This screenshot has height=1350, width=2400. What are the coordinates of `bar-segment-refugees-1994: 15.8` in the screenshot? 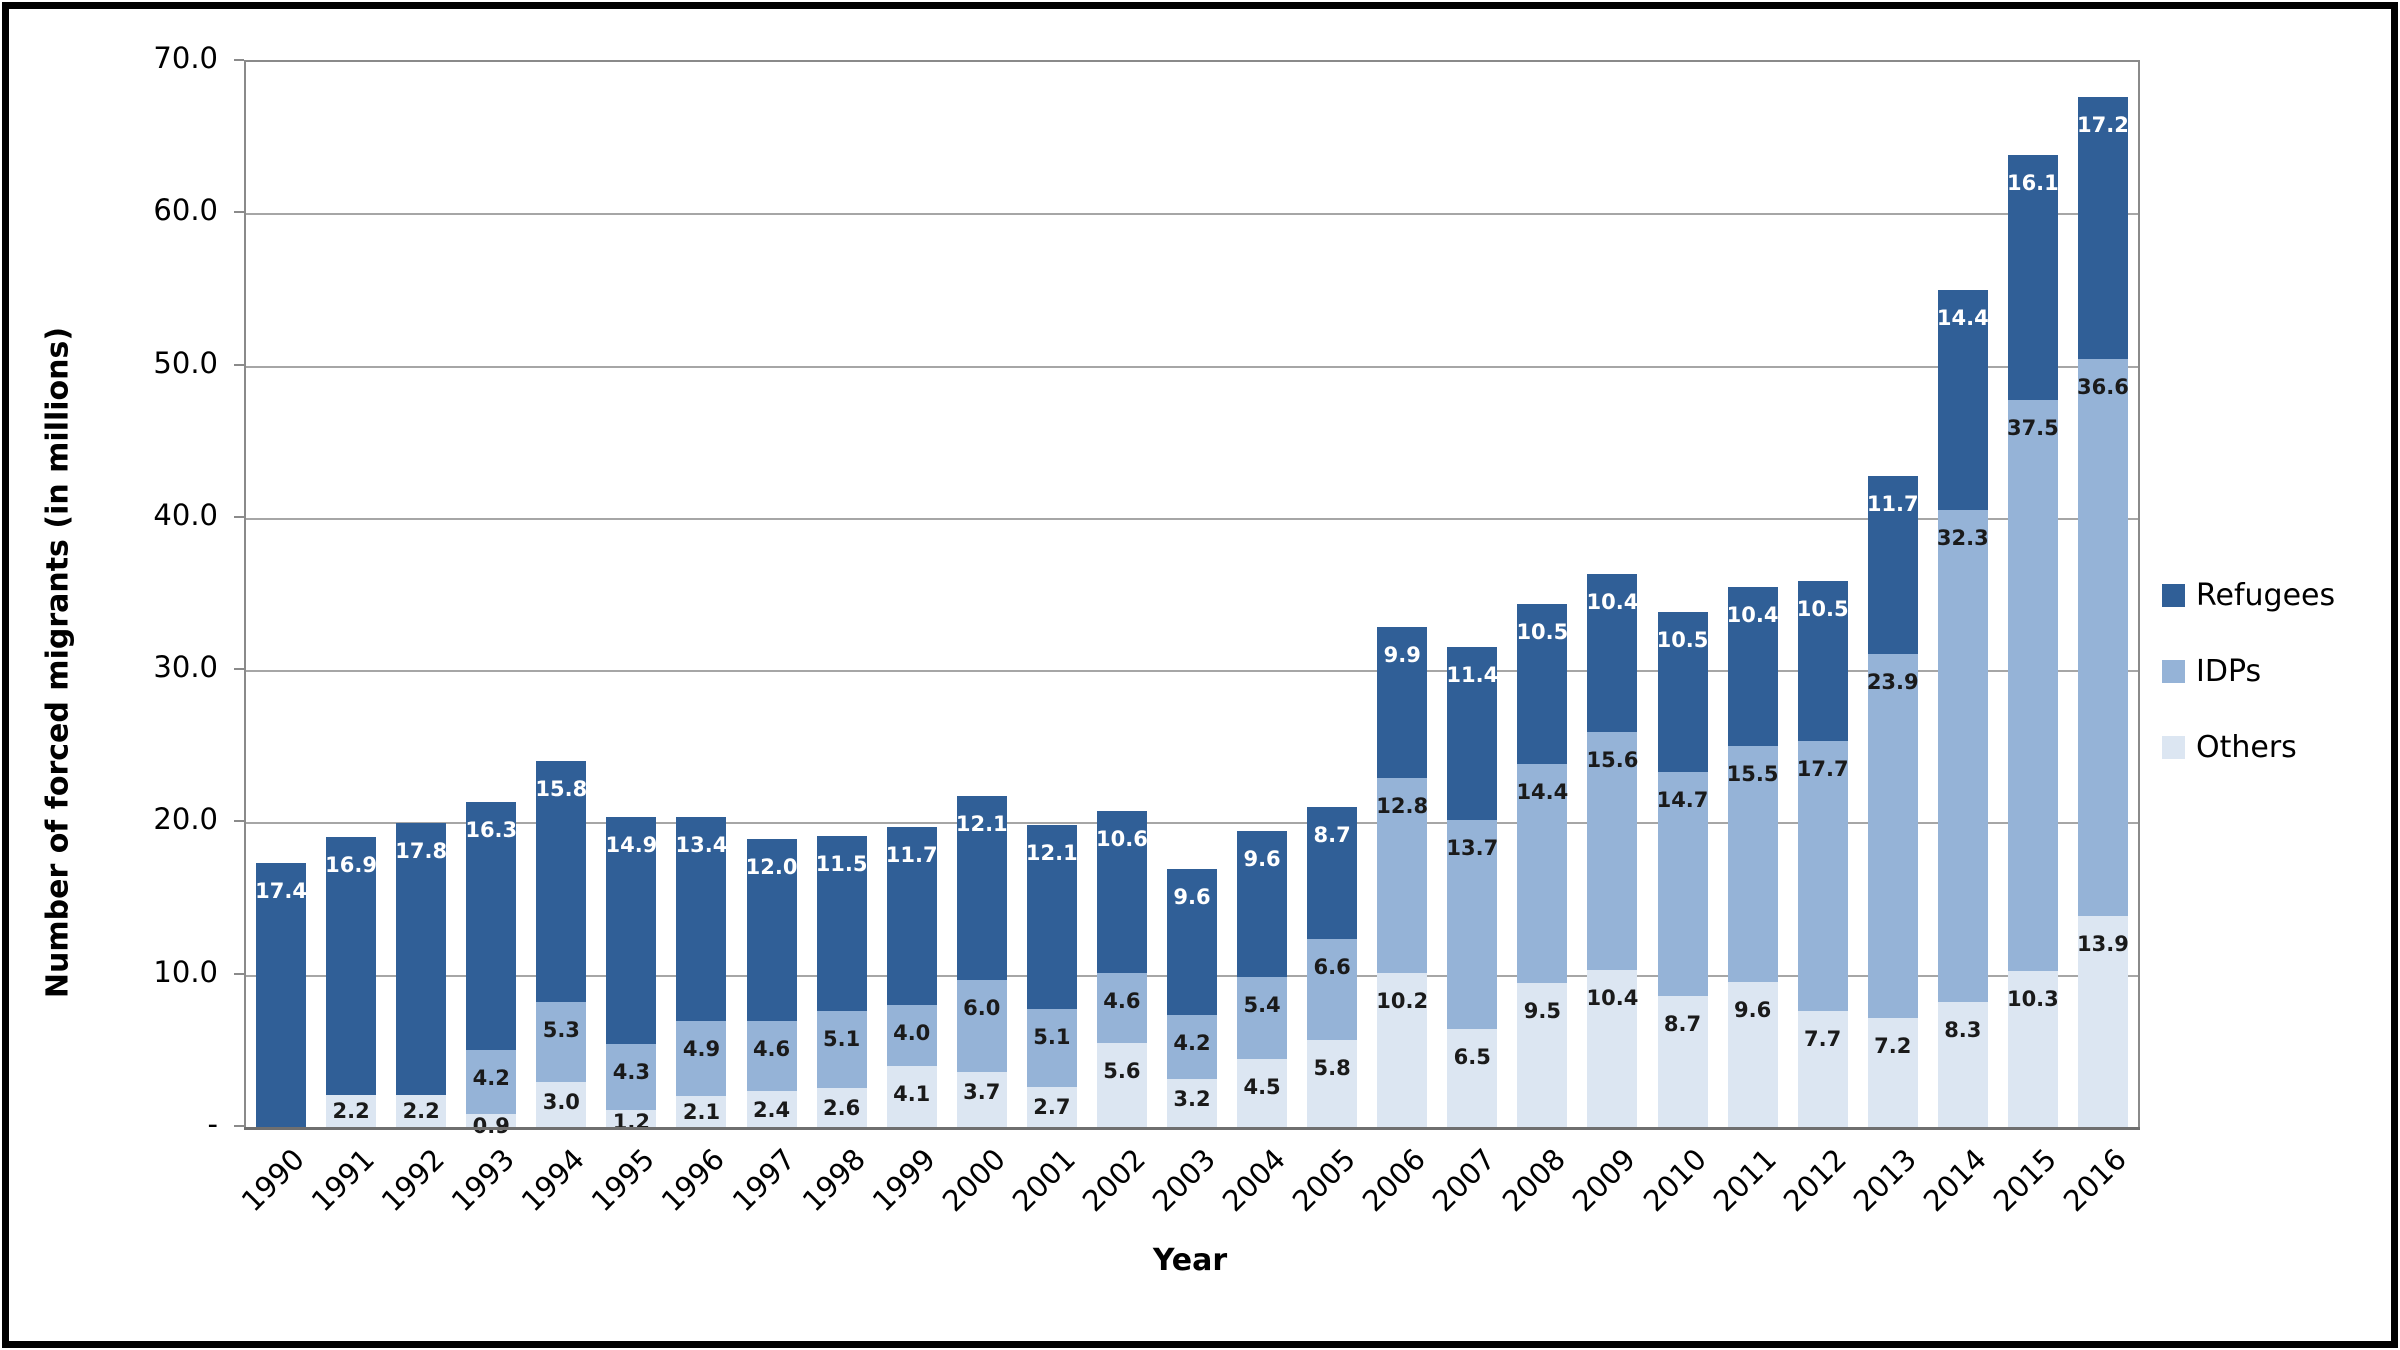 It's located at (561, 881).